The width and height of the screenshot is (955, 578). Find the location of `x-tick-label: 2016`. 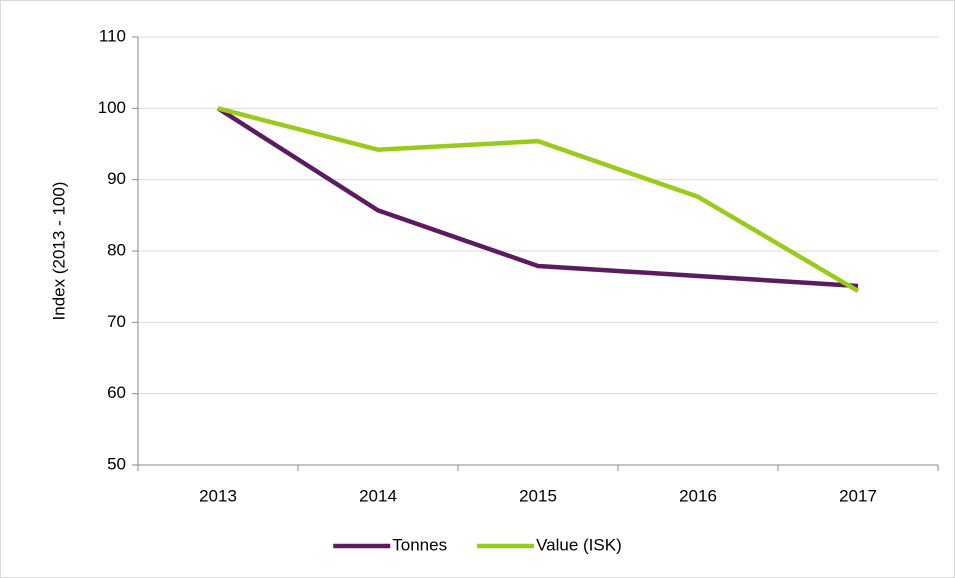

x-tick-label: 2016 is located at coordinates (698, 495).